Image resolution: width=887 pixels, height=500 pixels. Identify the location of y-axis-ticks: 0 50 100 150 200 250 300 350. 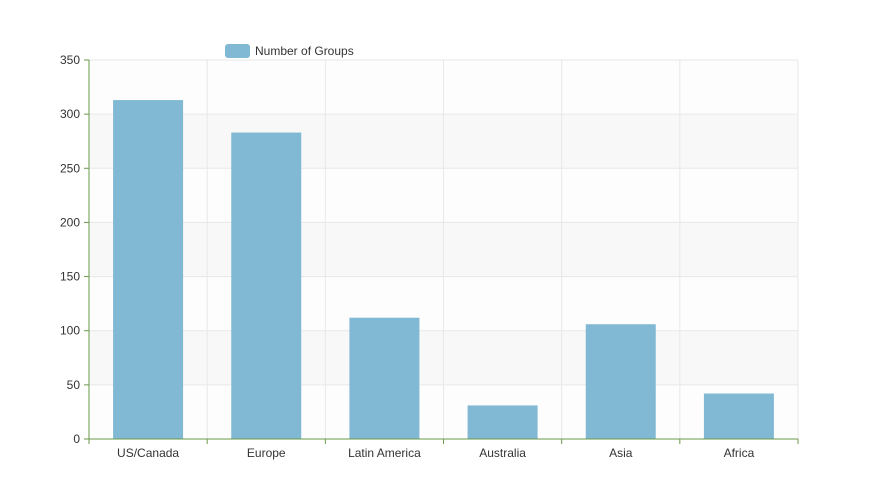
(74, 249).